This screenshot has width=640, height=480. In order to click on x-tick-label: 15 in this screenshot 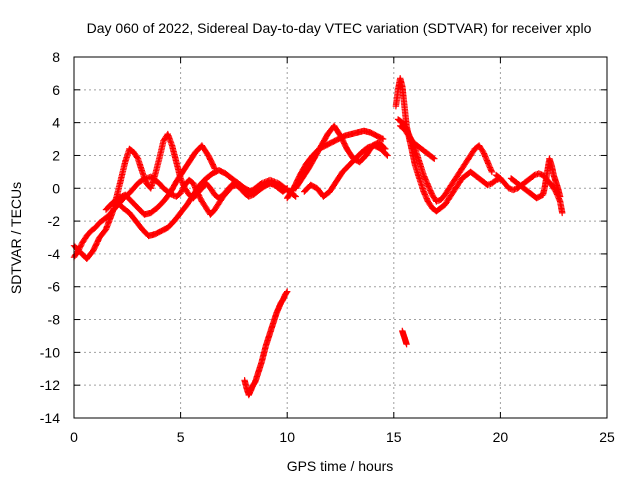, I will do `click(394, 437)`.